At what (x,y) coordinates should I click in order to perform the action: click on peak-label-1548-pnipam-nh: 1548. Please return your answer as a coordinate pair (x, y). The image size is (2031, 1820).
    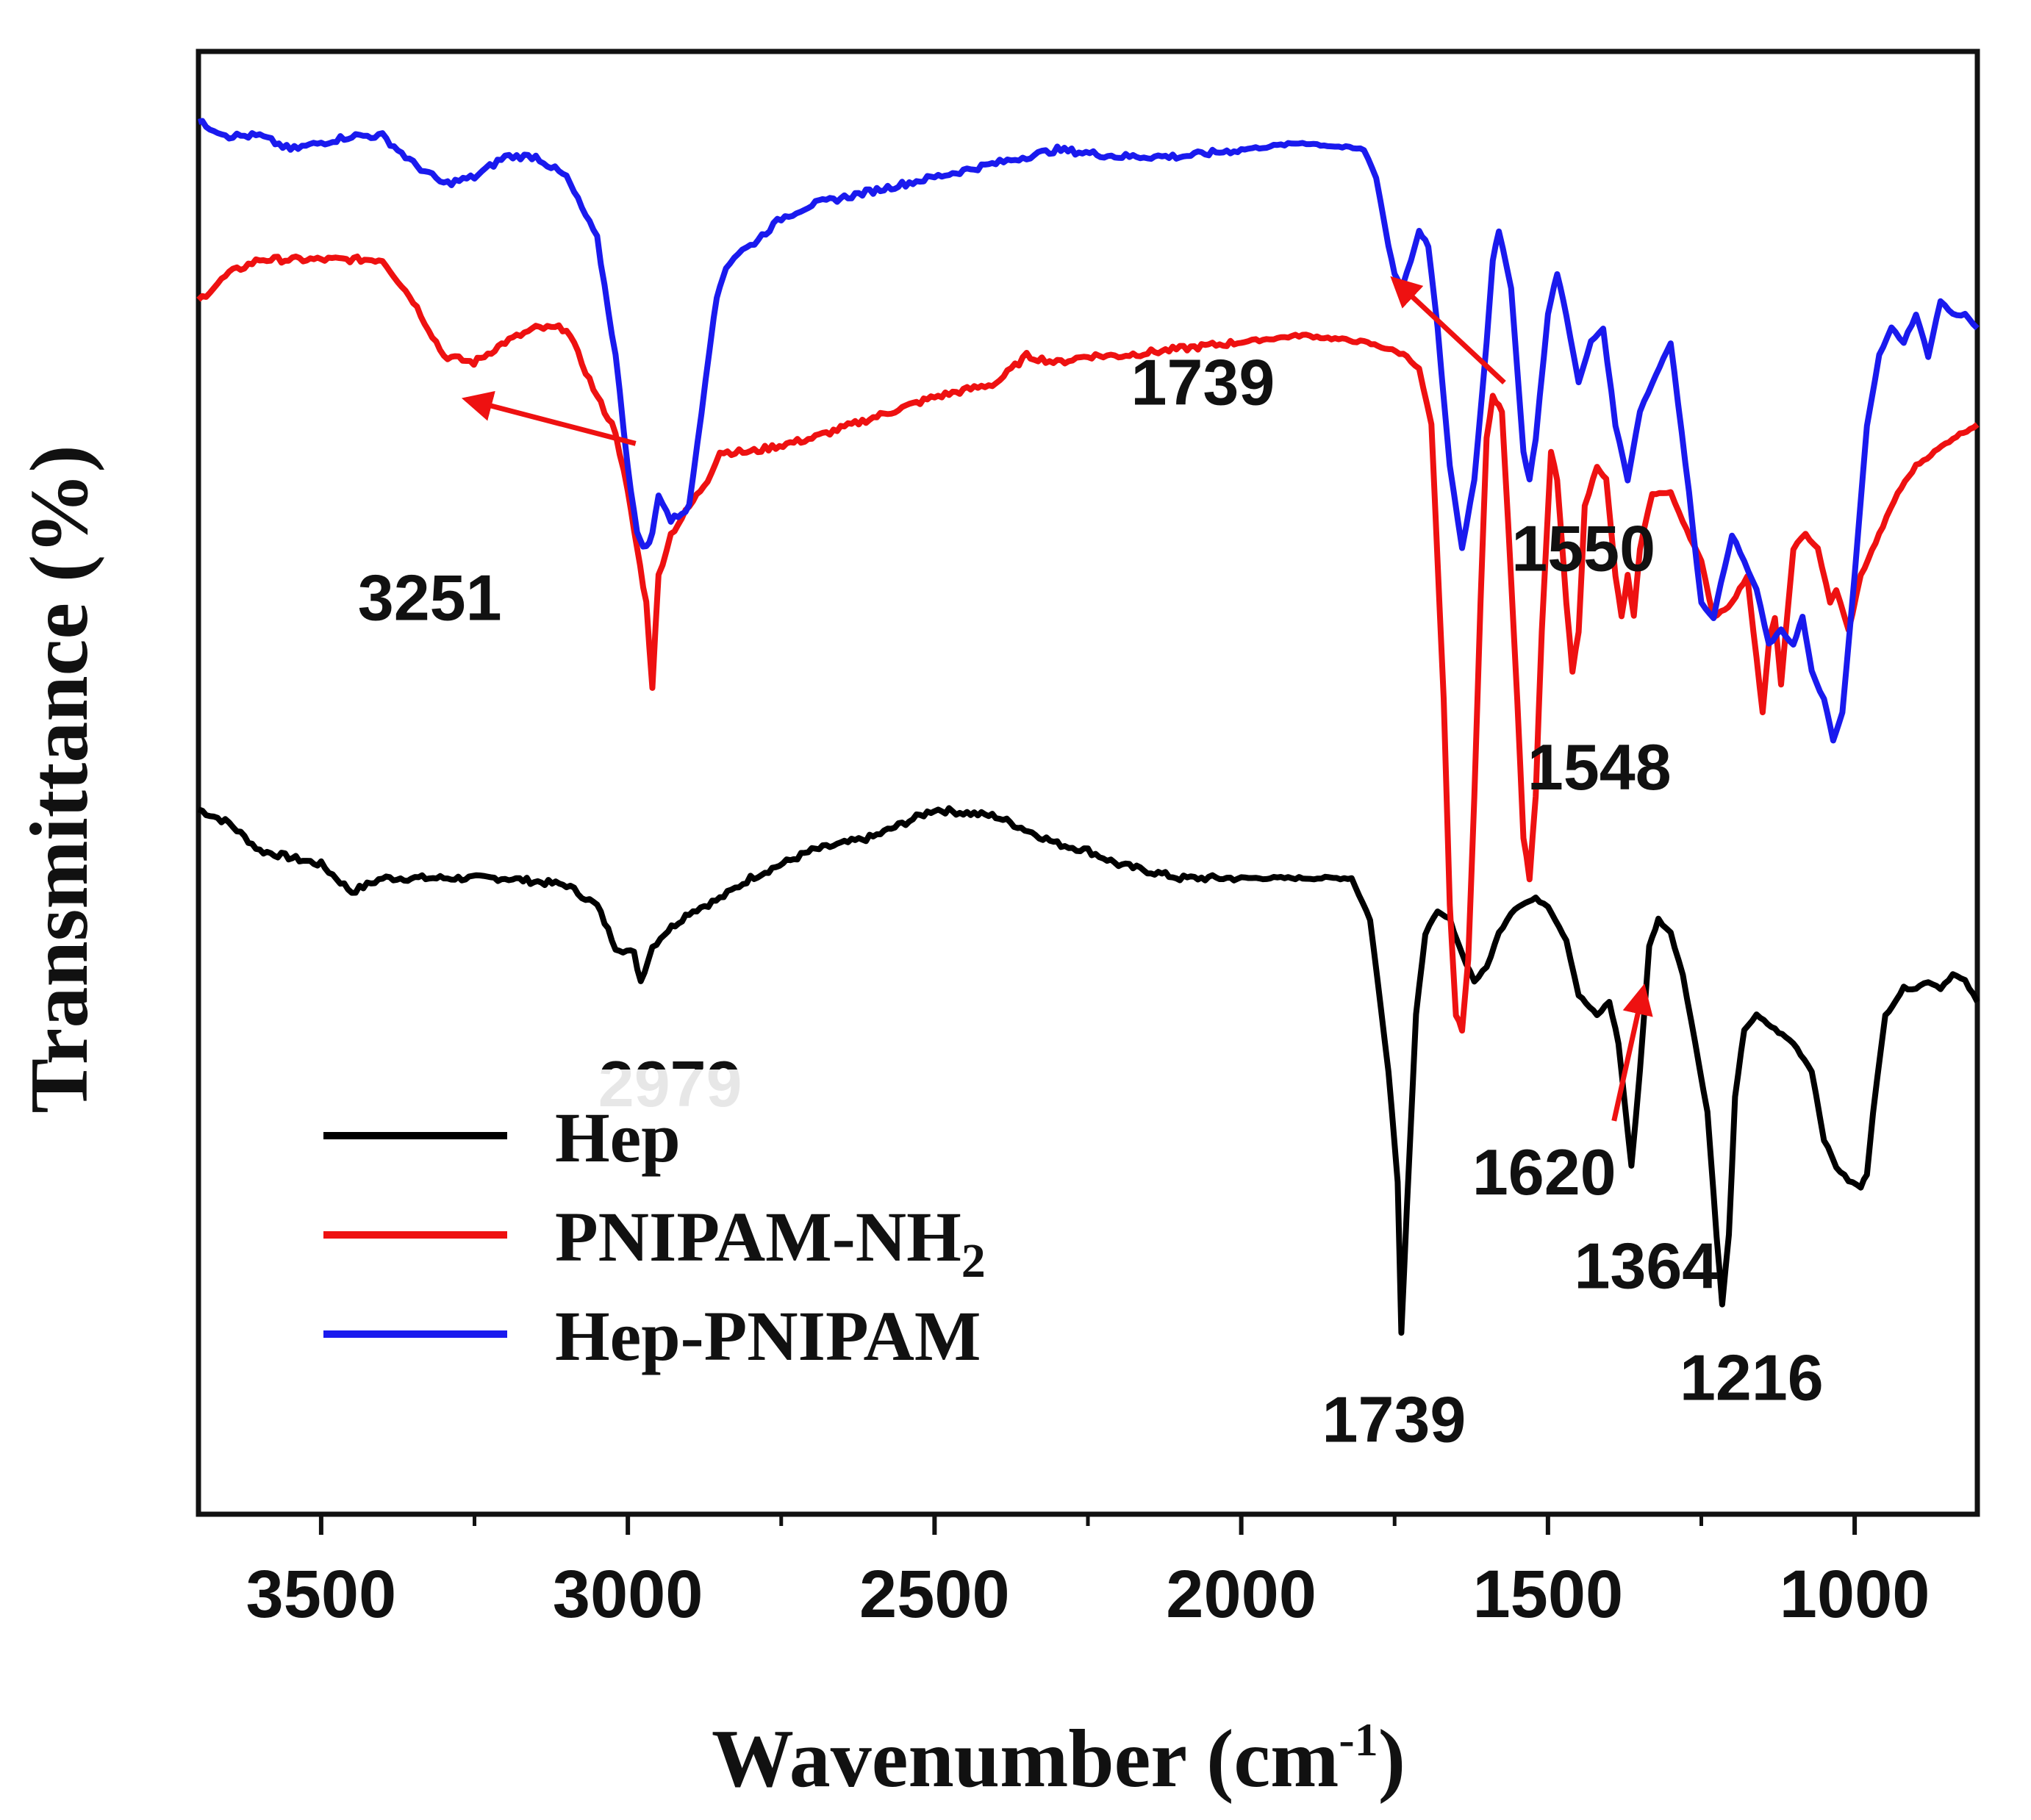
    Looking at the image, I should click on (1599, 767).